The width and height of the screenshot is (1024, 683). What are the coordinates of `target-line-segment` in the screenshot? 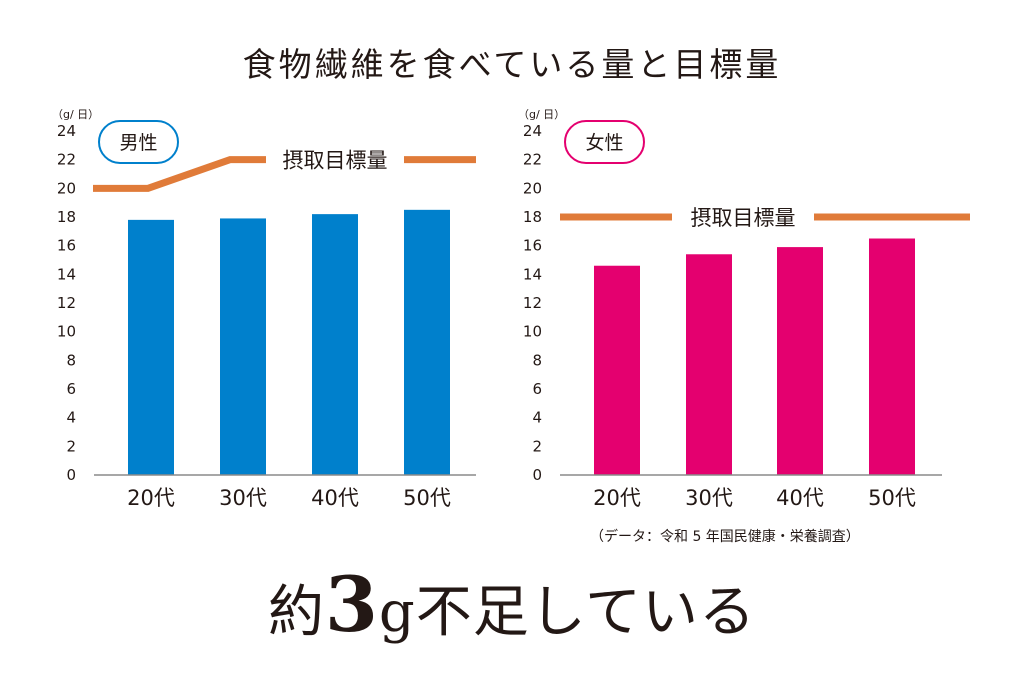 It's located at (179, 174).